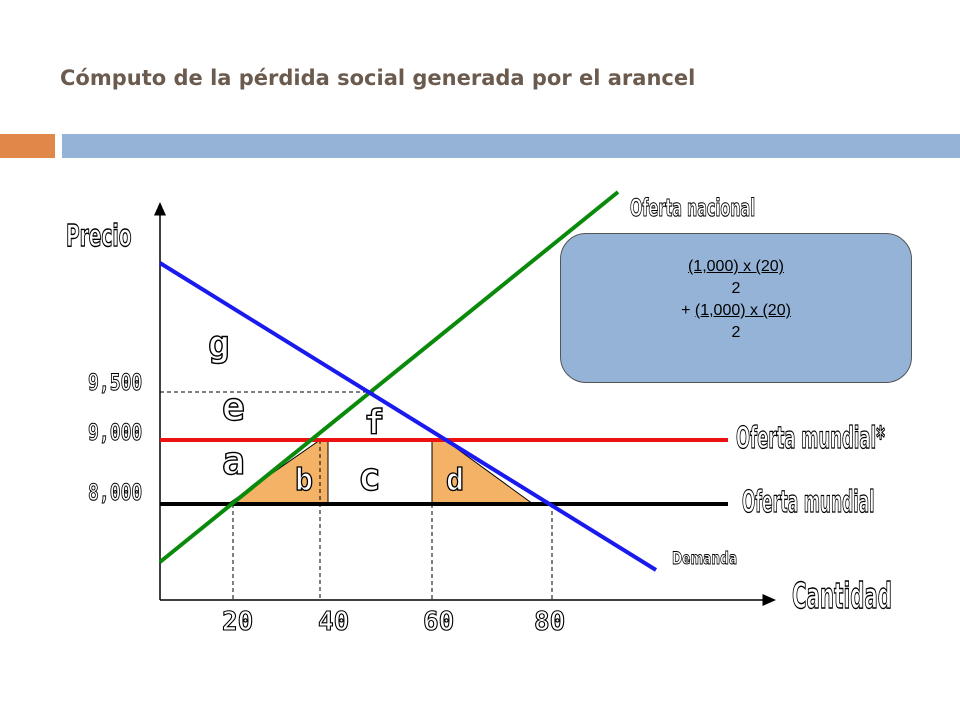 This screenshot has width=960, height=720. Describe the element at coordinates (219, 344) in the screenshot. I see `area-label-g: g` at that location.